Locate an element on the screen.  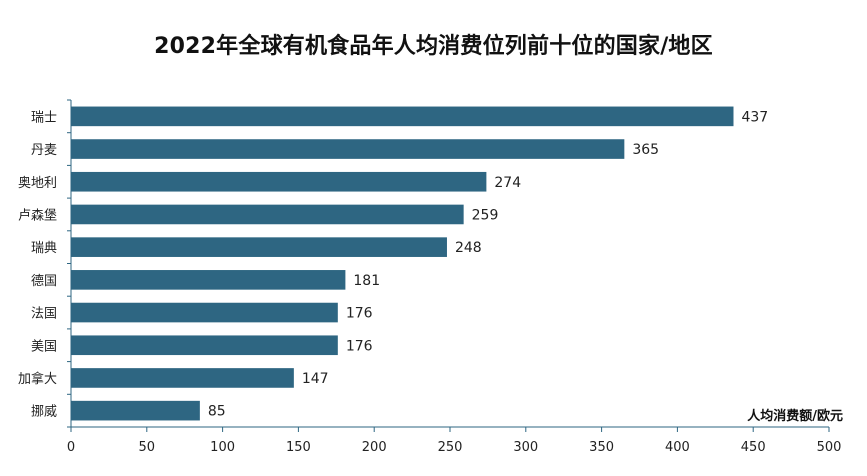
category-label: 瑞士 is located at coordinates (44, 117).